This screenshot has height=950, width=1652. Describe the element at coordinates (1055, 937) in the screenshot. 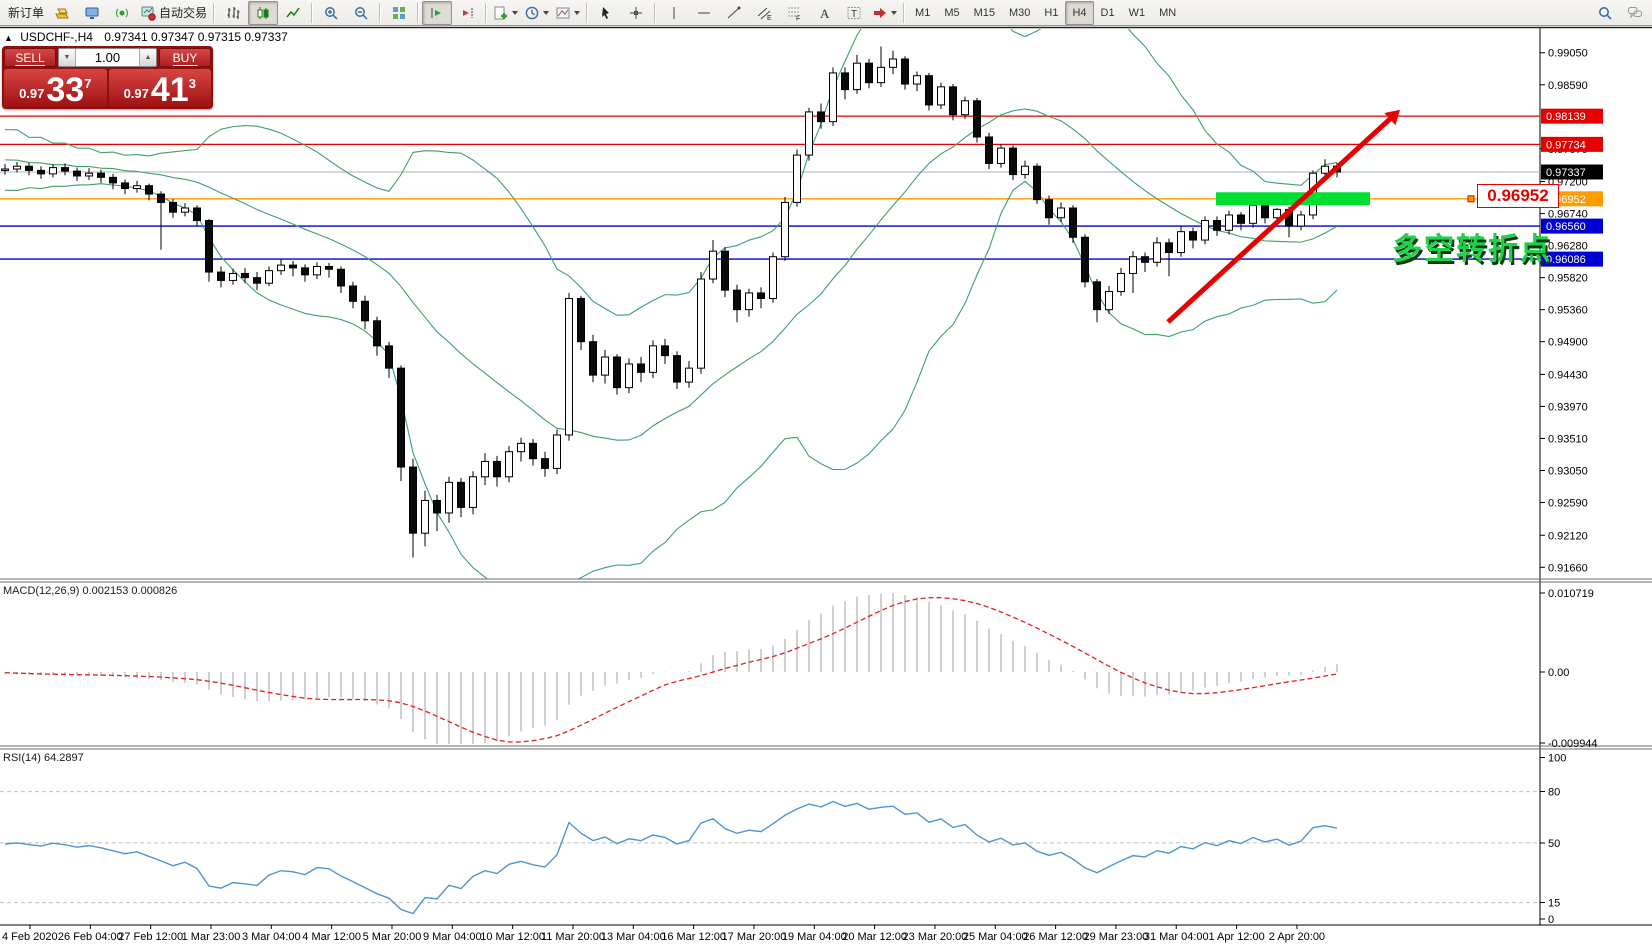

I see `svg-text: 26 Mar 12:00` at that location.